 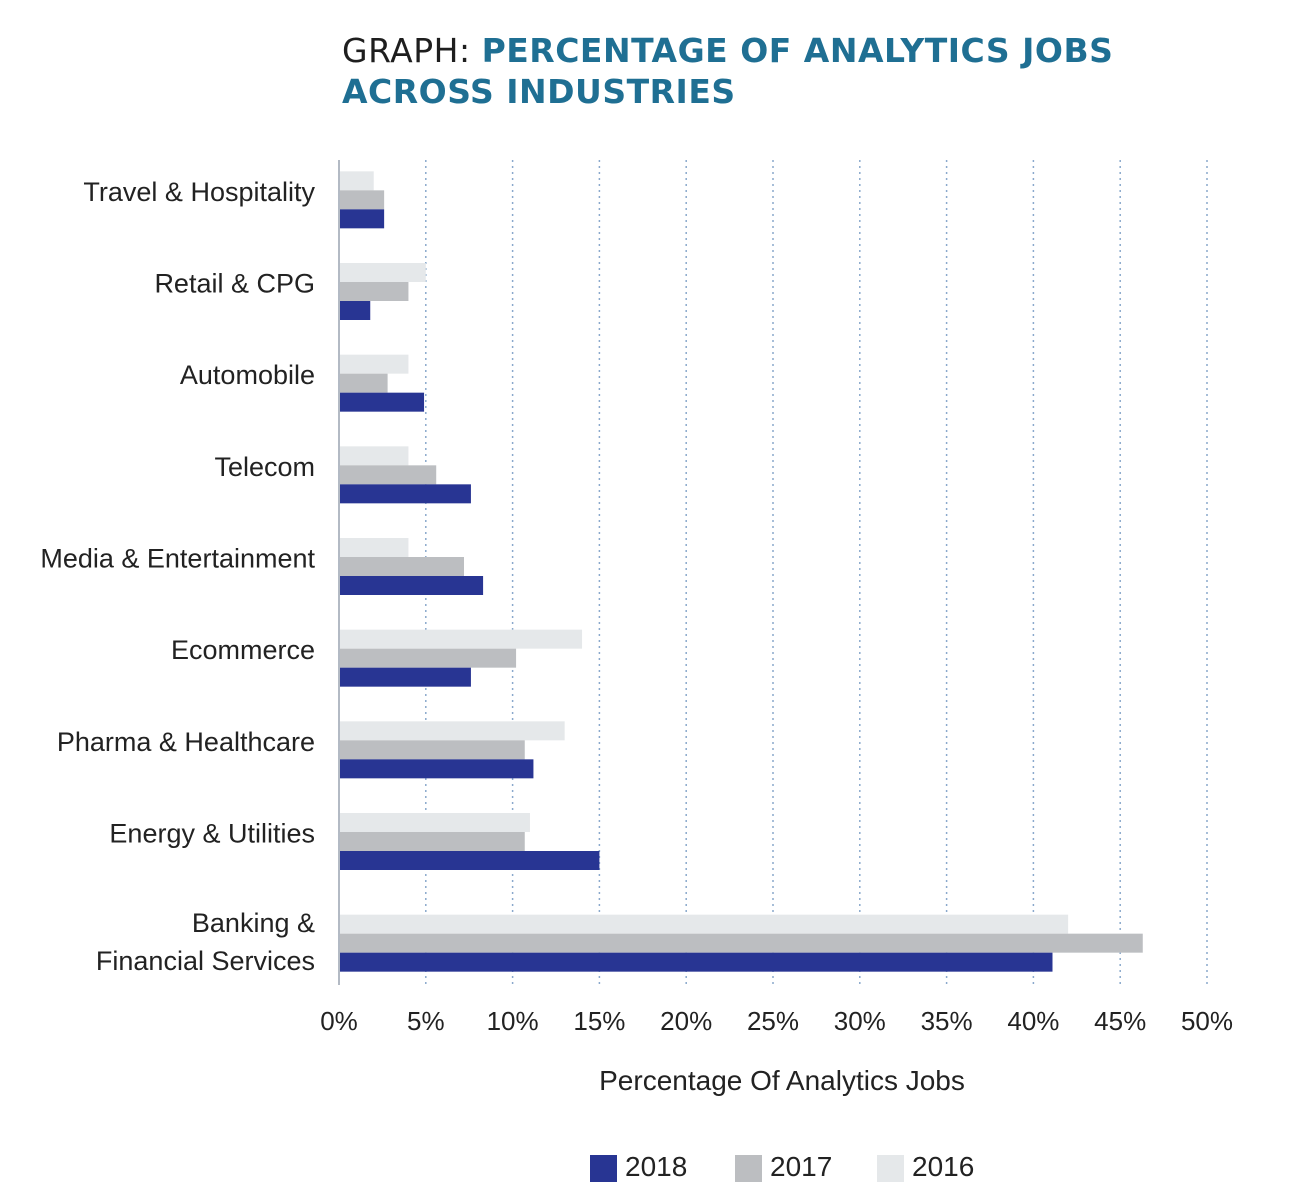 What do you see at coordinates (656, 1166) in the screenshot?
I see `legend-label-2018: 2018` at bounding box center [656, 1166].